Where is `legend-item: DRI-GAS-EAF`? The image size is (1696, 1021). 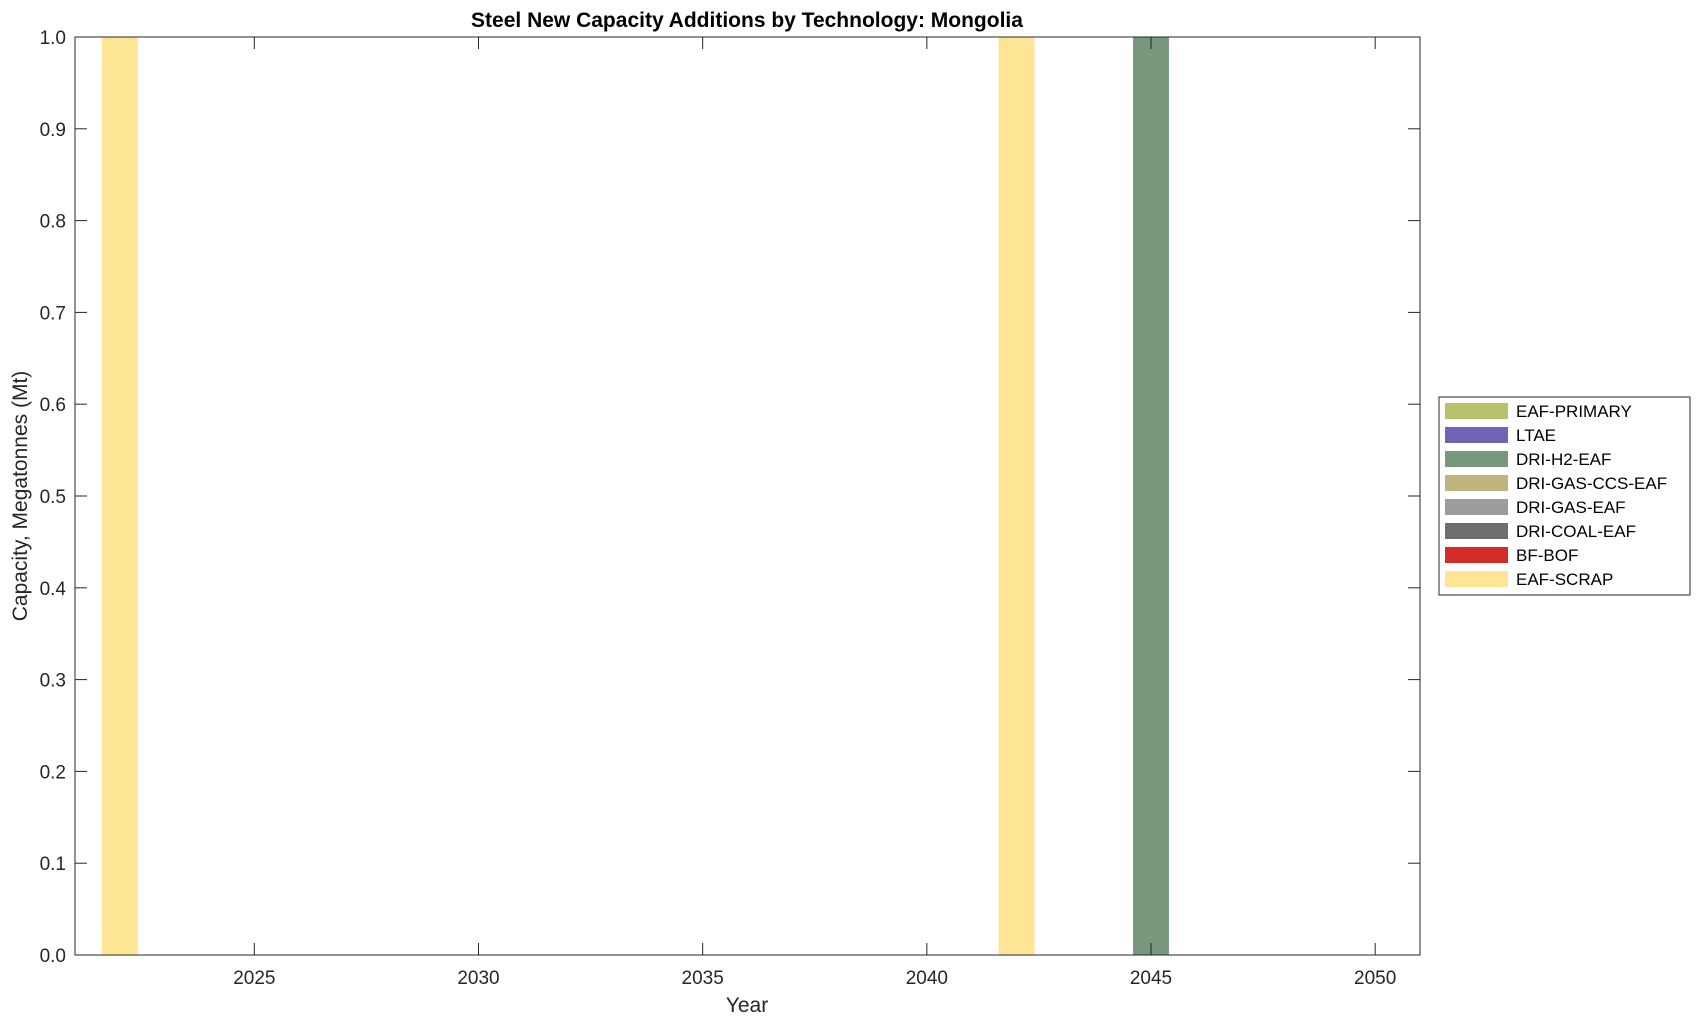
legend-item: DRI-GAS-EAF is located at coordinates (1535, 507).